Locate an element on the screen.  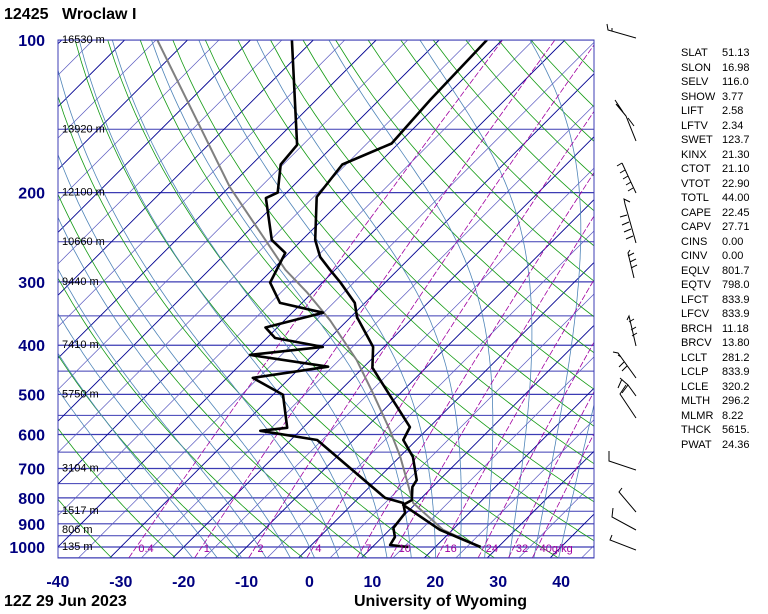
index-value: 2.58 is located at coordinates (733, 111).